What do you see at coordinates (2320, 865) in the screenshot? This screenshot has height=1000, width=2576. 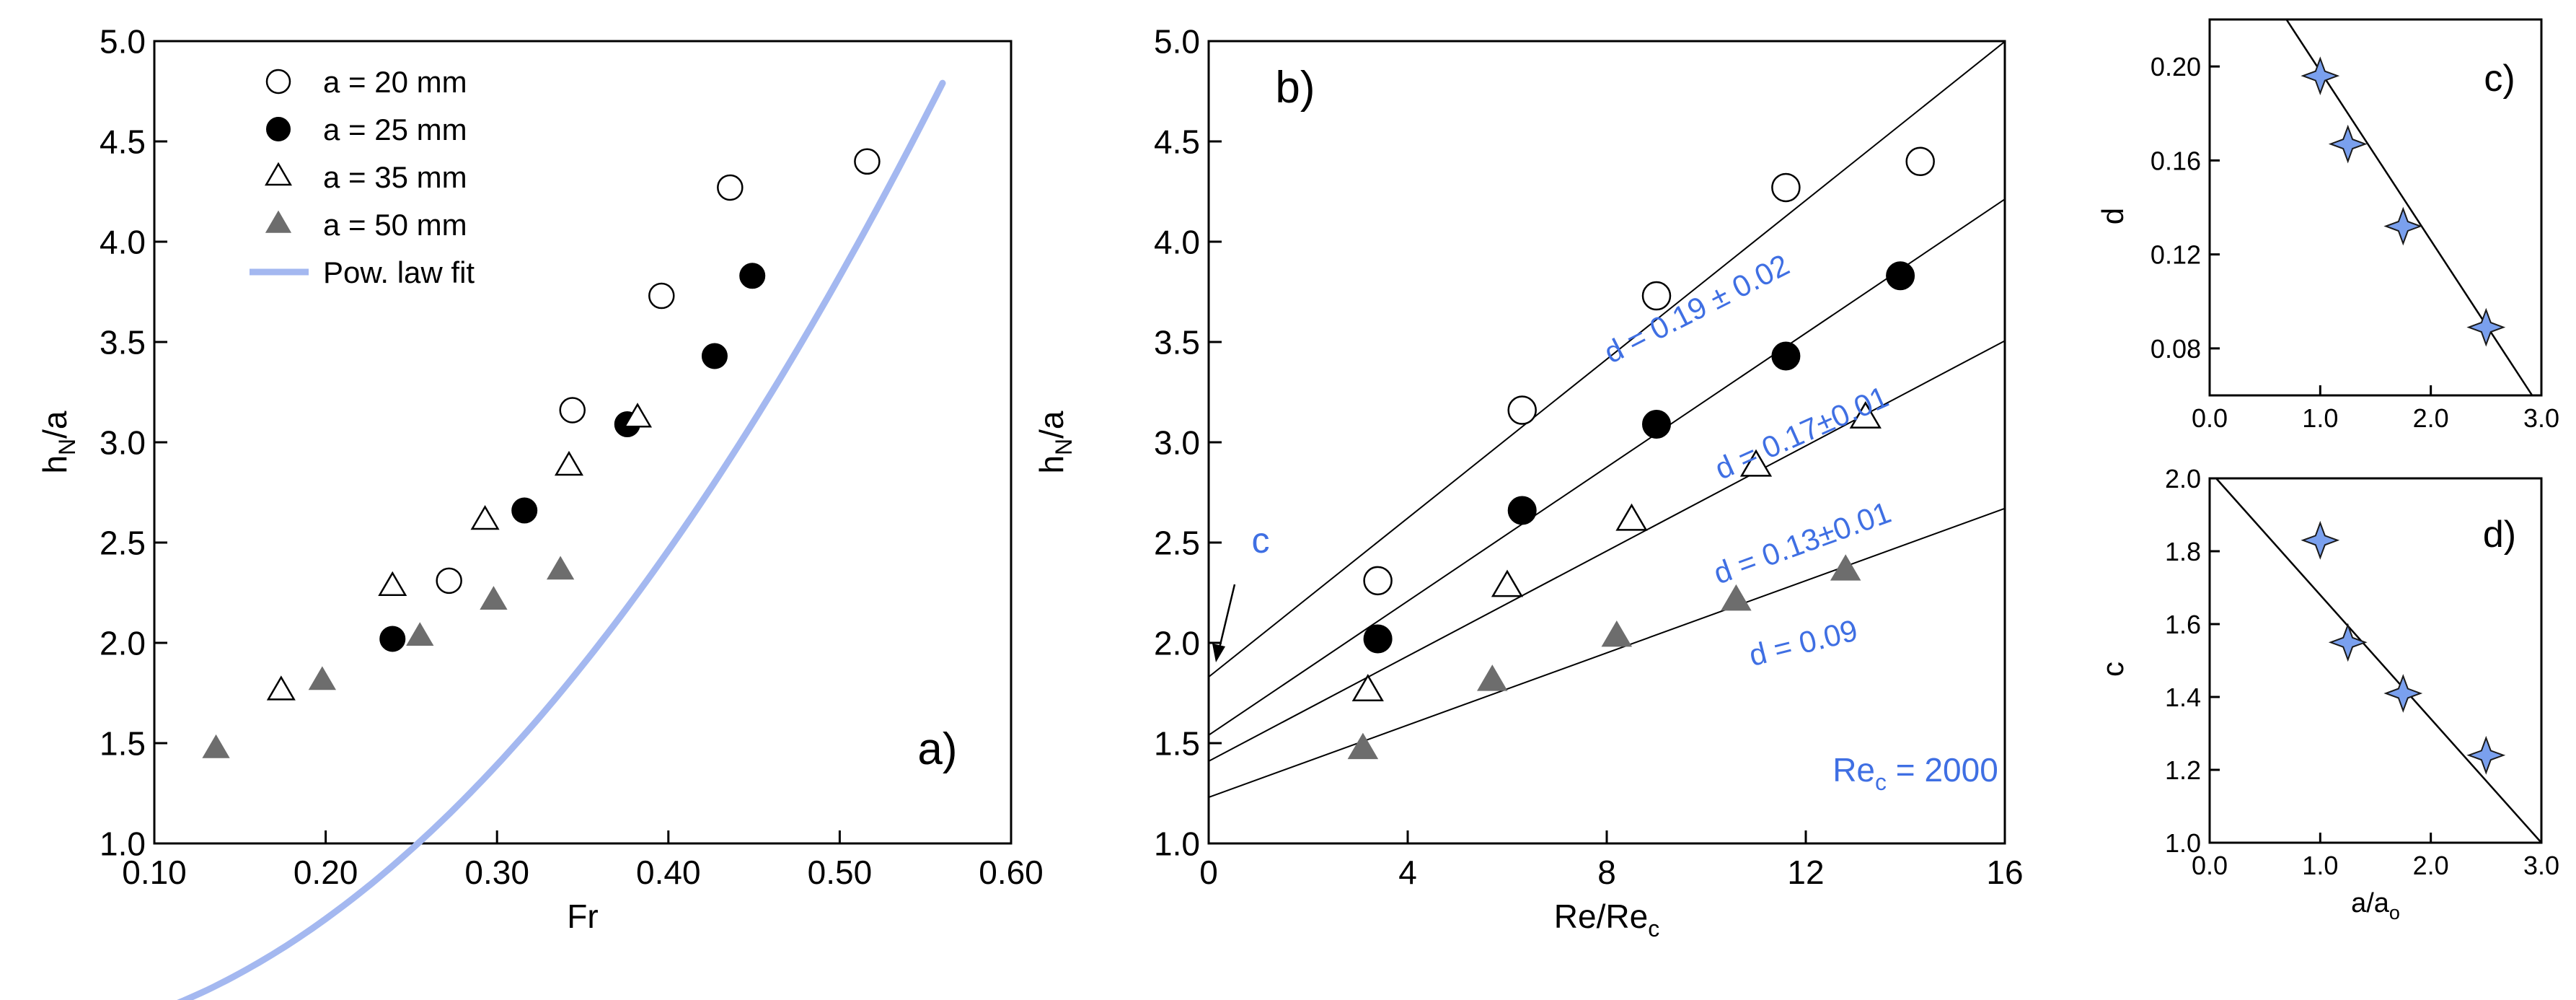 I see `x-tick-label: 1.0` at bounding box center [2320, 865].